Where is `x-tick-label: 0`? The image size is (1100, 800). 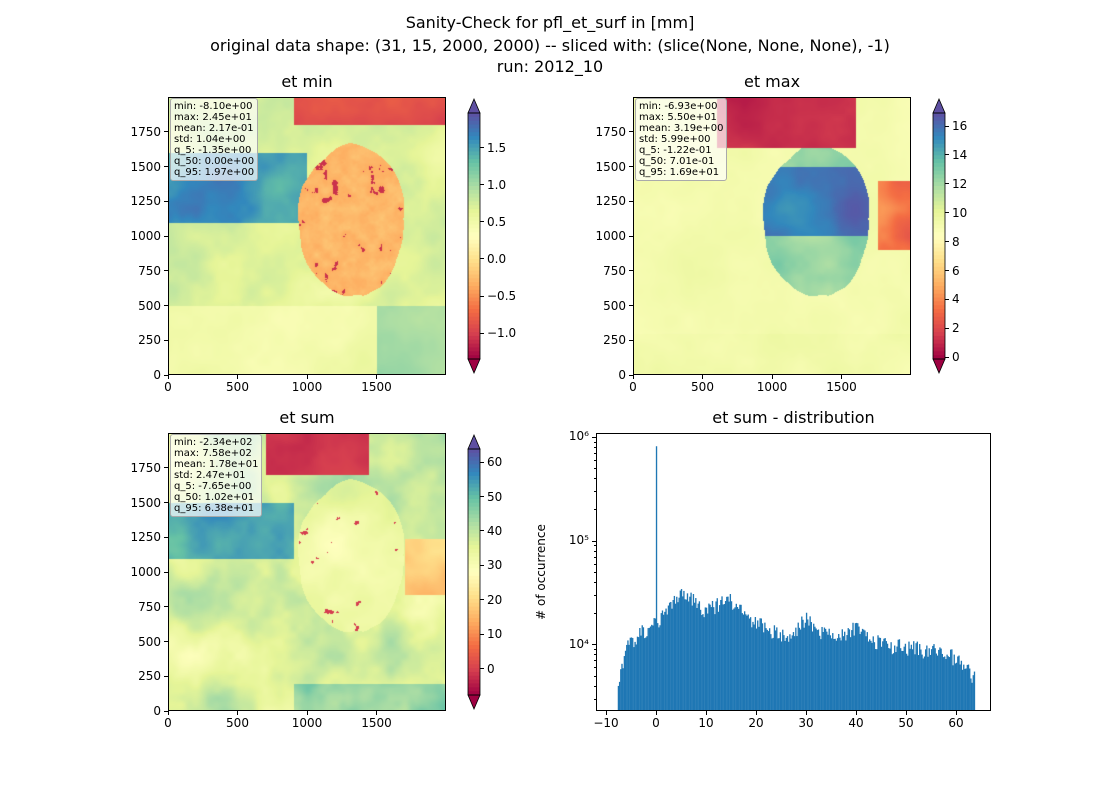 x-tick-label: 0 is located at coordinates (656, 723).